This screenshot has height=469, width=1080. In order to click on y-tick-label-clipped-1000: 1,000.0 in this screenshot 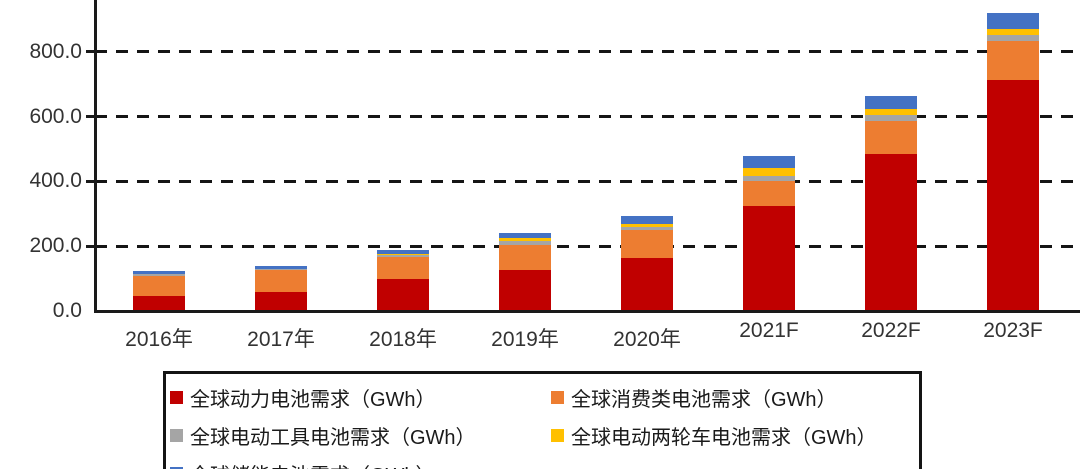, I will do `click(41, 1)`.